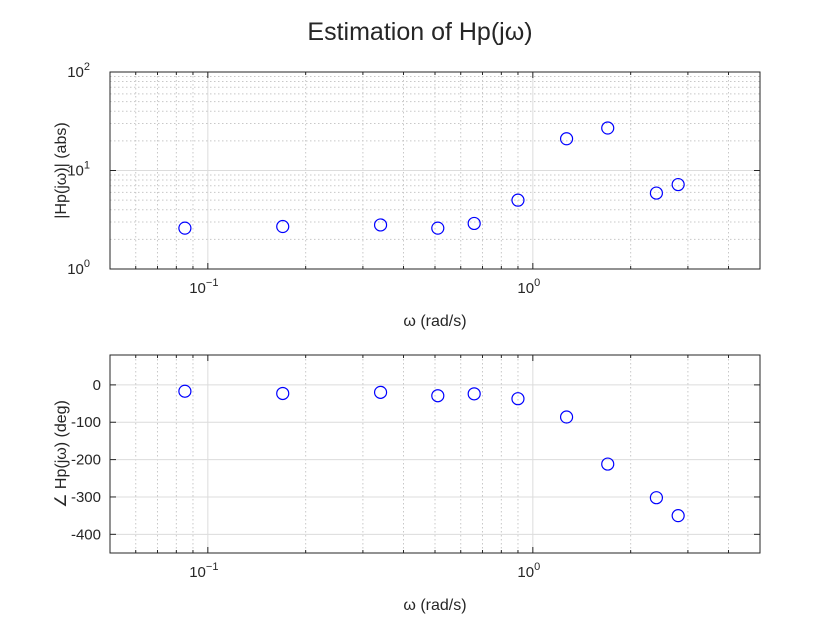 Image resolution: width=840 pixels, height=630 pixels. I want to click on y-tick-label: -100, so click(86, 422).